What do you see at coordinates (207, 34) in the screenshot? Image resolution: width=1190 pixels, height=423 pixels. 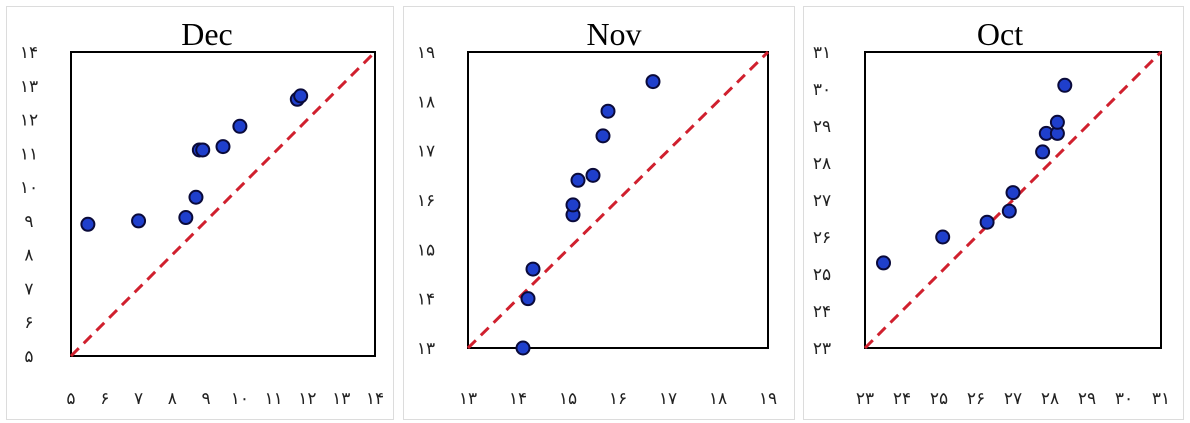 I see `chart-title: Dec` at bounding box center [207, 34].